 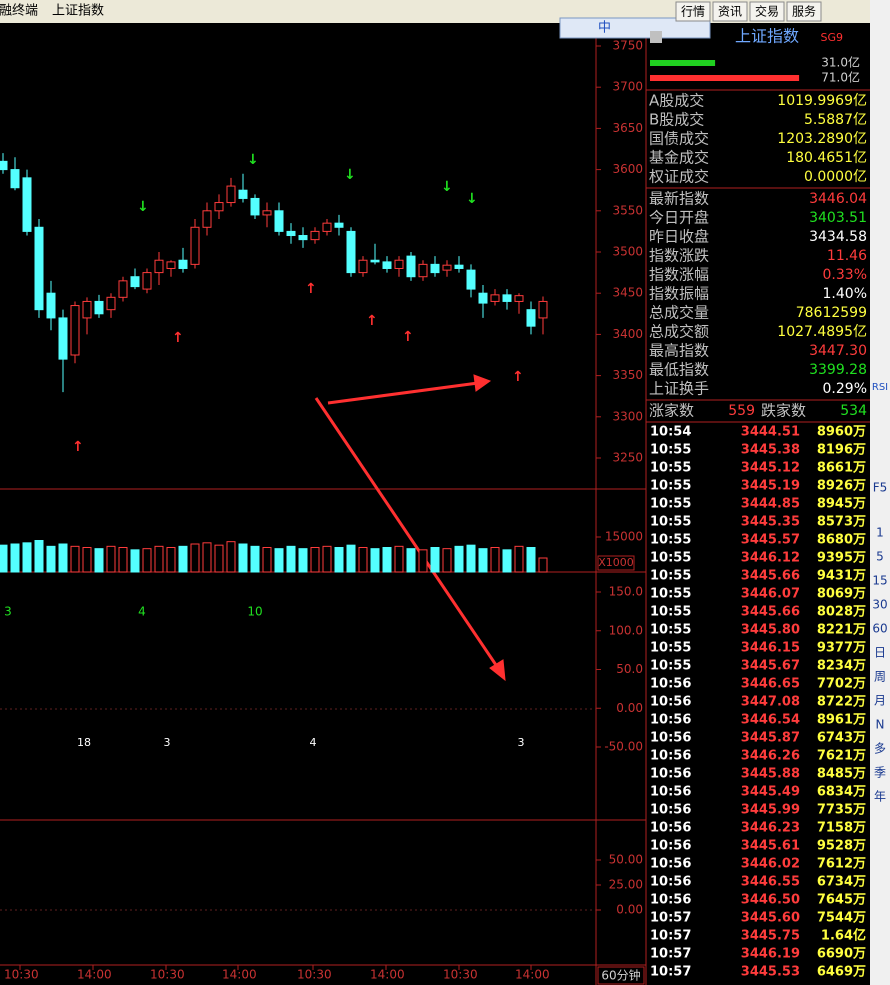 What do you see at coordinates (831, 313) in the screenshot?
I see `stat-value: 78612599` at bounding box center [831, 313].